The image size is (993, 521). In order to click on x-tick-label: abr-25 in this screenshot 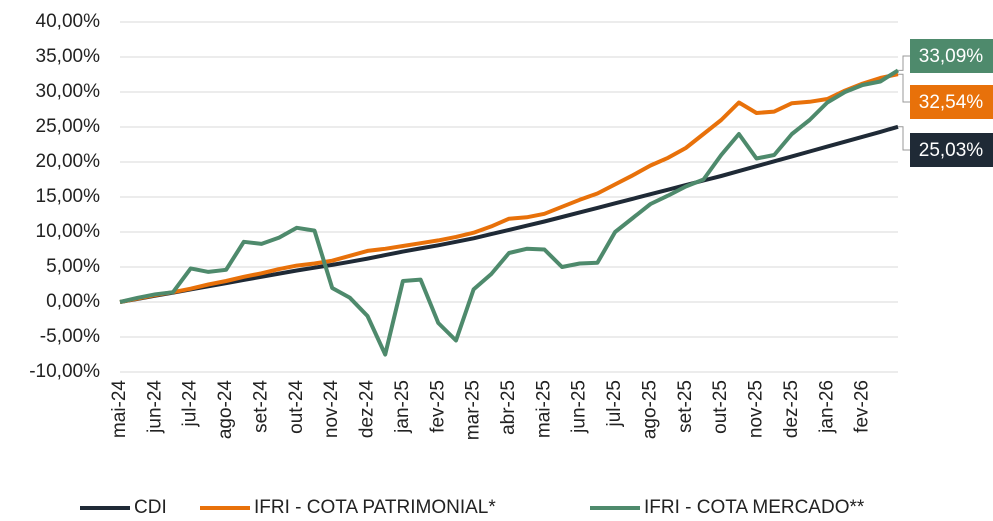, I will do `click(508, 407)`.